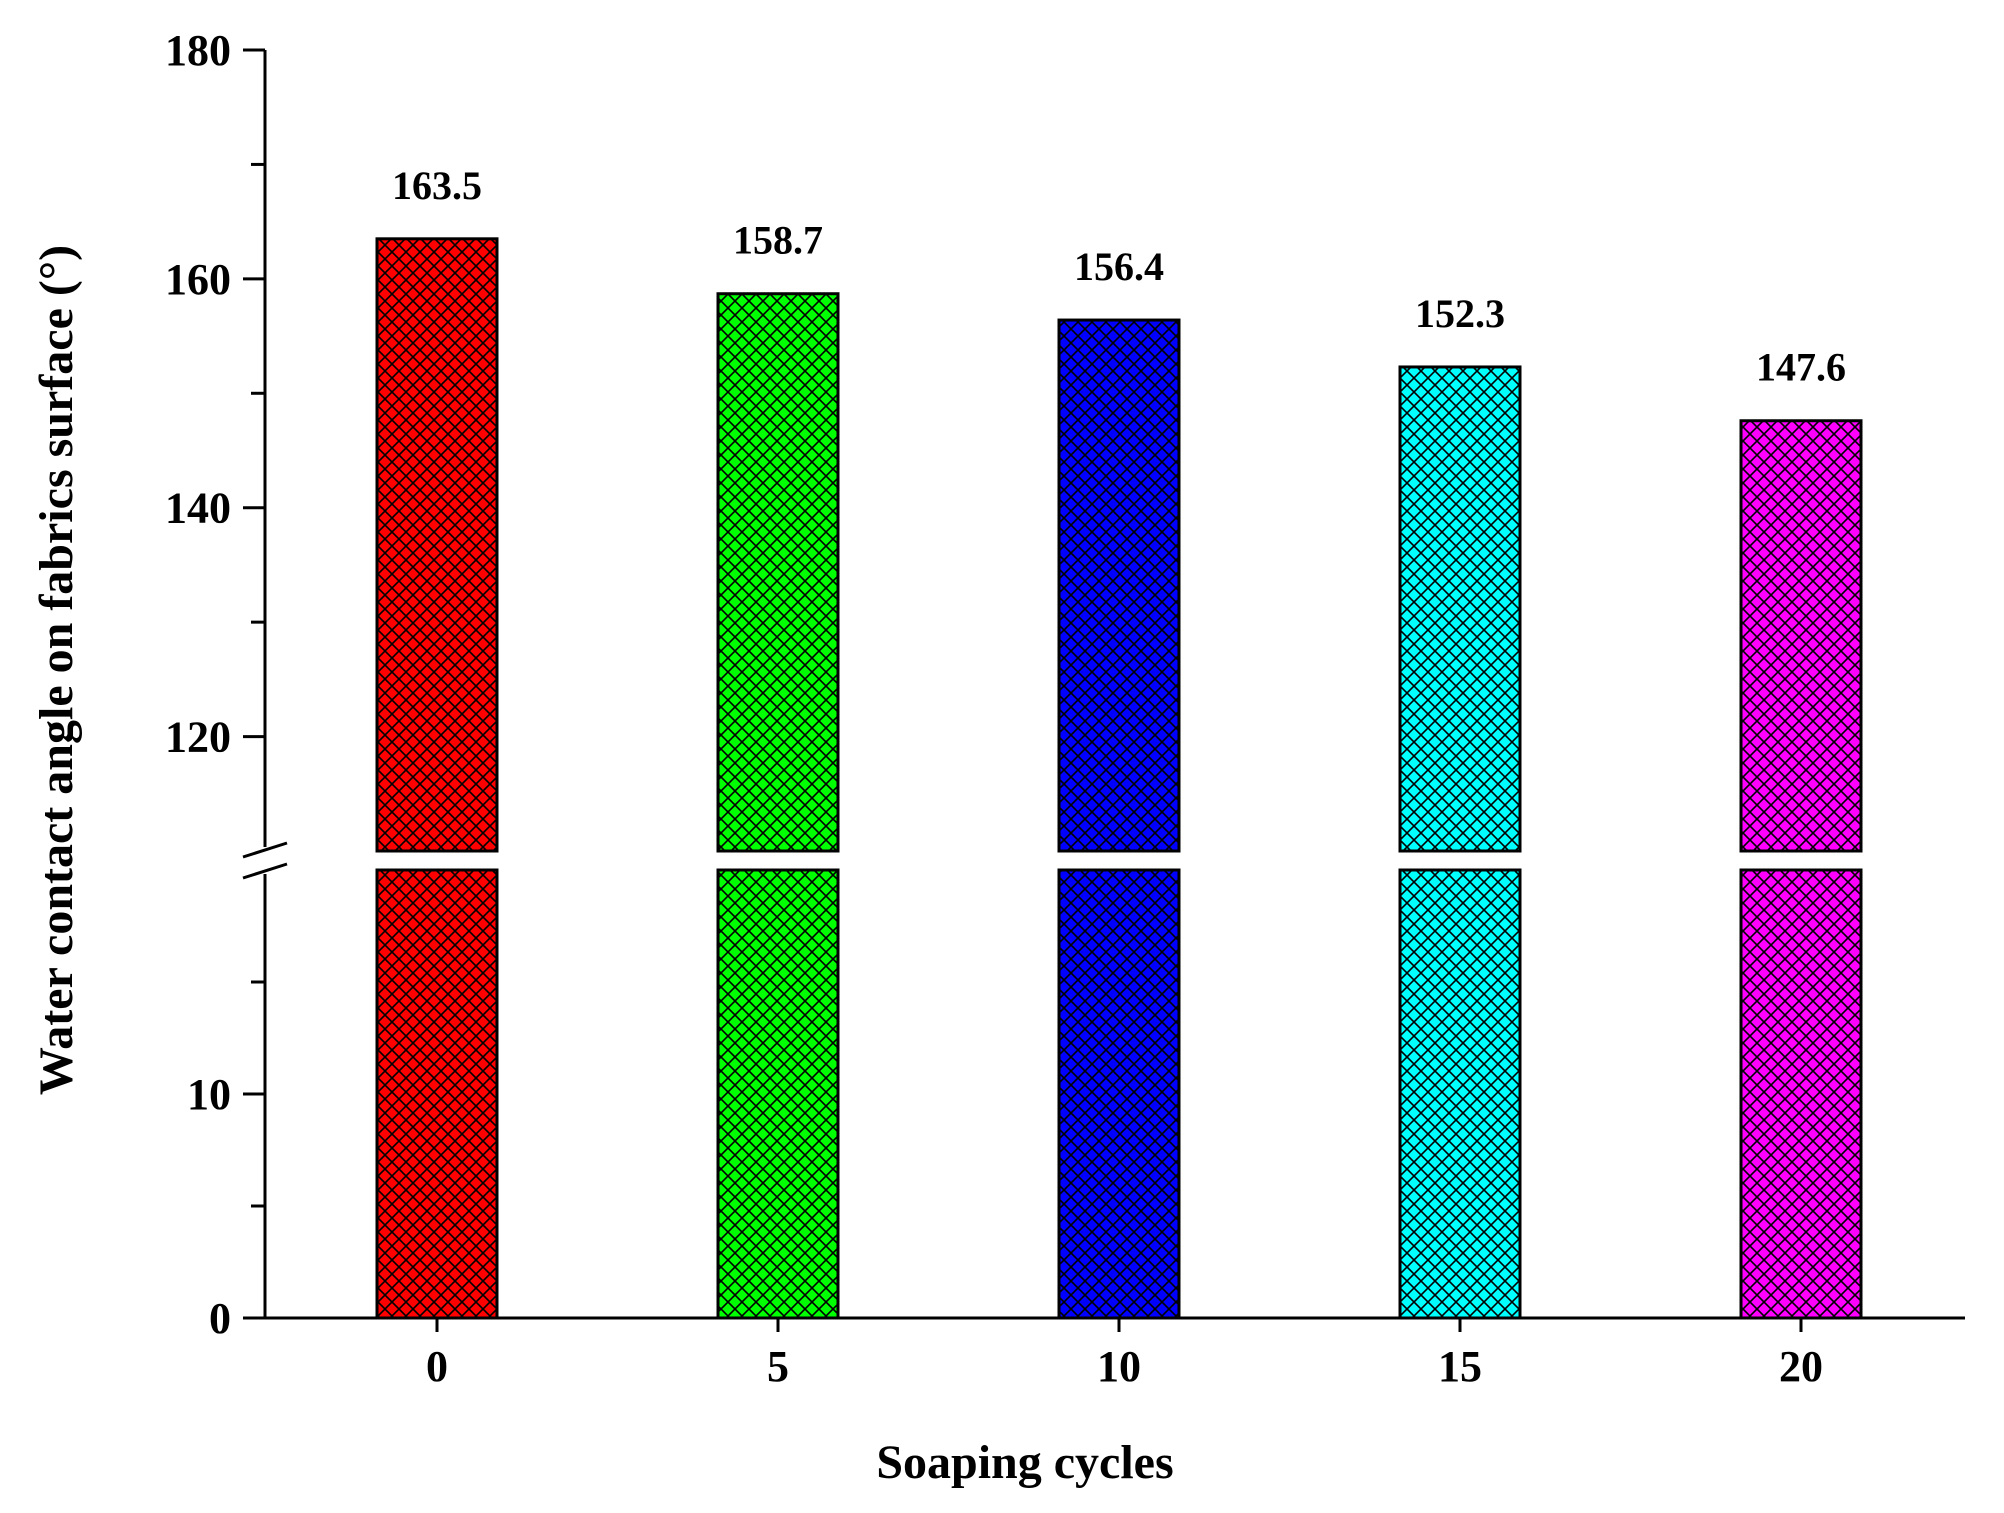 This screenshot has width=2004, height=1513. I want to click on y-tick-label: 180, so click(198, 50).